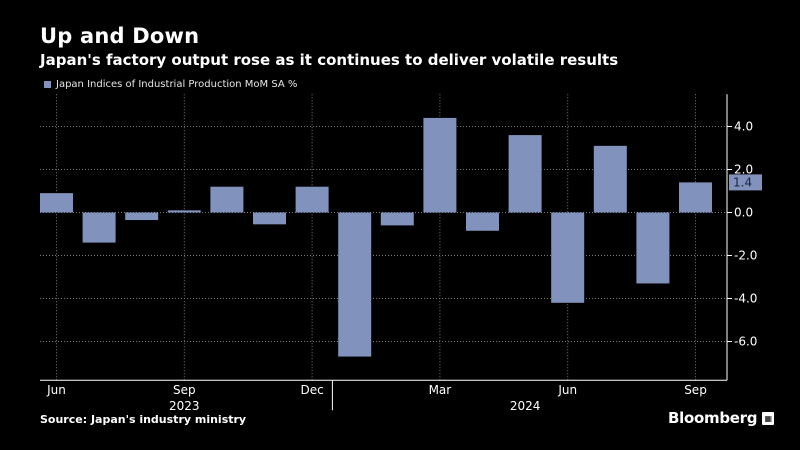 This screenshot has width=800, height=450. Describe the element at coordinates (713, 418) in the screenshot. I see `brand-name: Bloomberg` at that location.